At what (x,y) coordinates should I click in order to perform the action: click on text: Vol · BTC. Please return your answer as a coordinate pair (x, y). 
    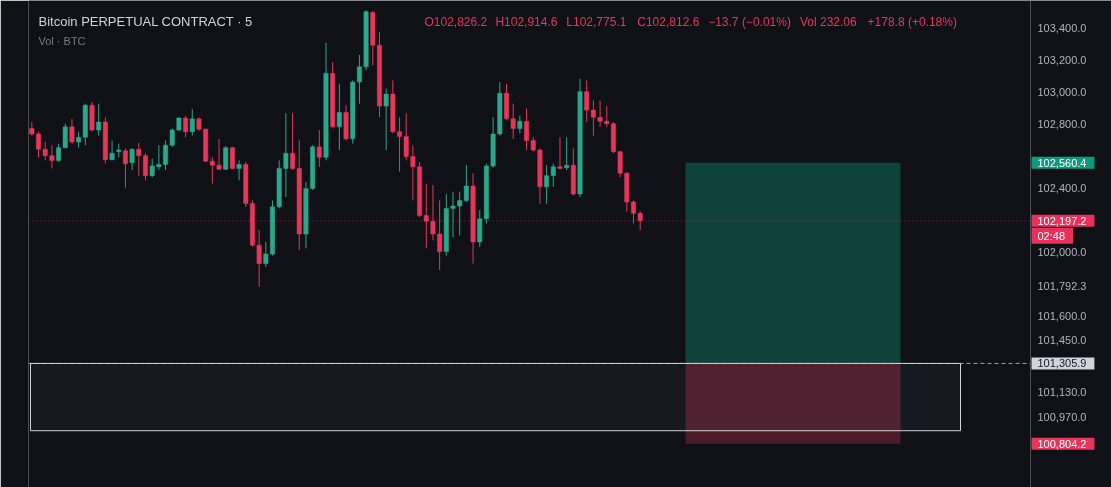
    Looking at the image, I should click on (62, 40).